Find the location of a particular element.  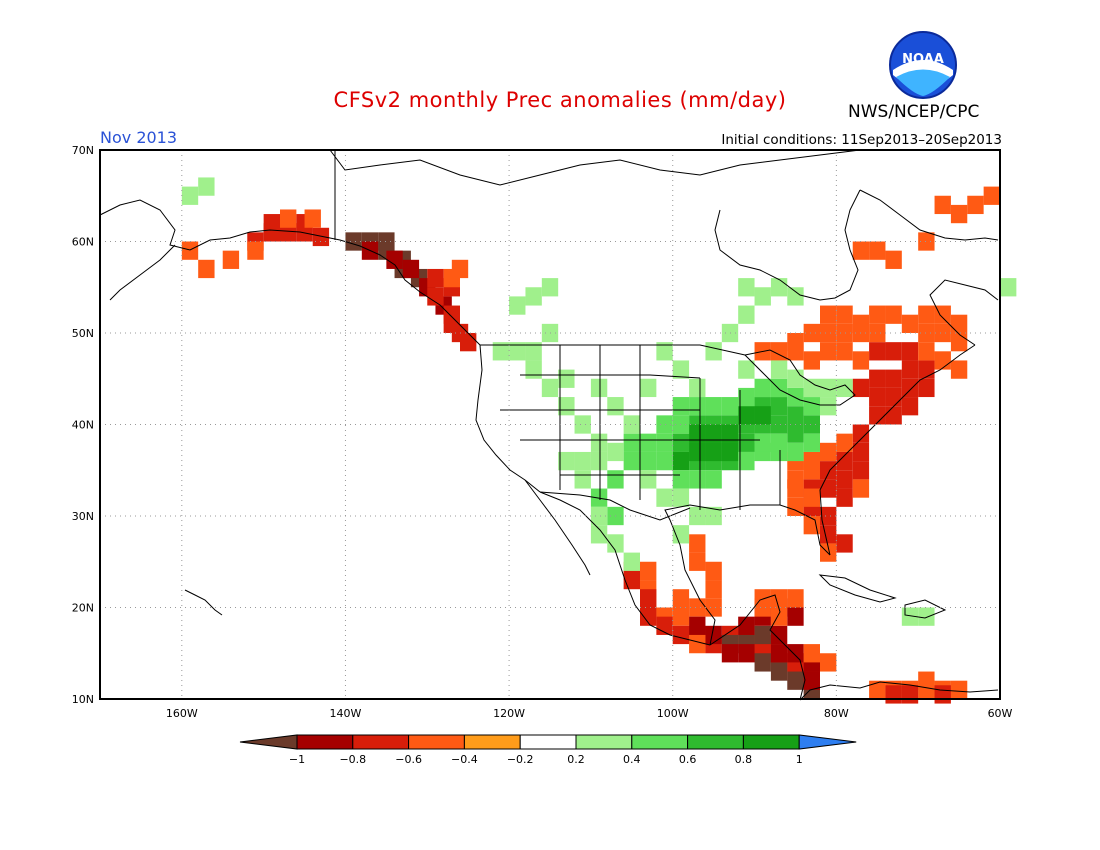

colorbar-label: 0.8 is located at coordinates (744, 759).